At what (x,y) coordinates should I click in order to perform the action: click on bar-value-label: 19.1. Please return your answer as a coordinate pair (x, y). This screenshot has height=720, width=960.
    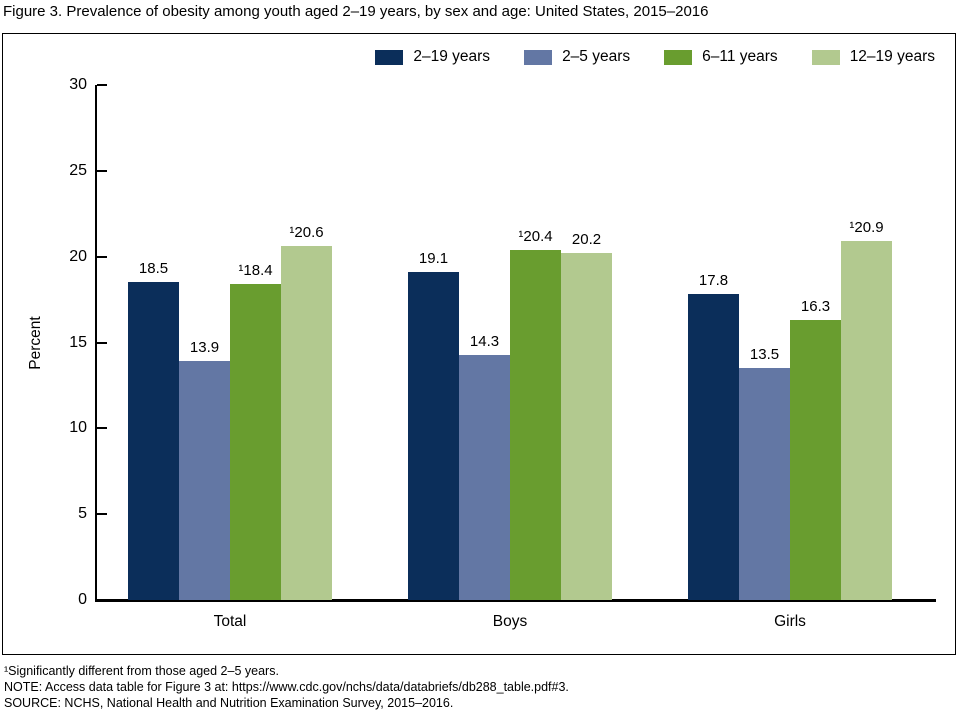
    Looking at the image, I should click on (433, 259).